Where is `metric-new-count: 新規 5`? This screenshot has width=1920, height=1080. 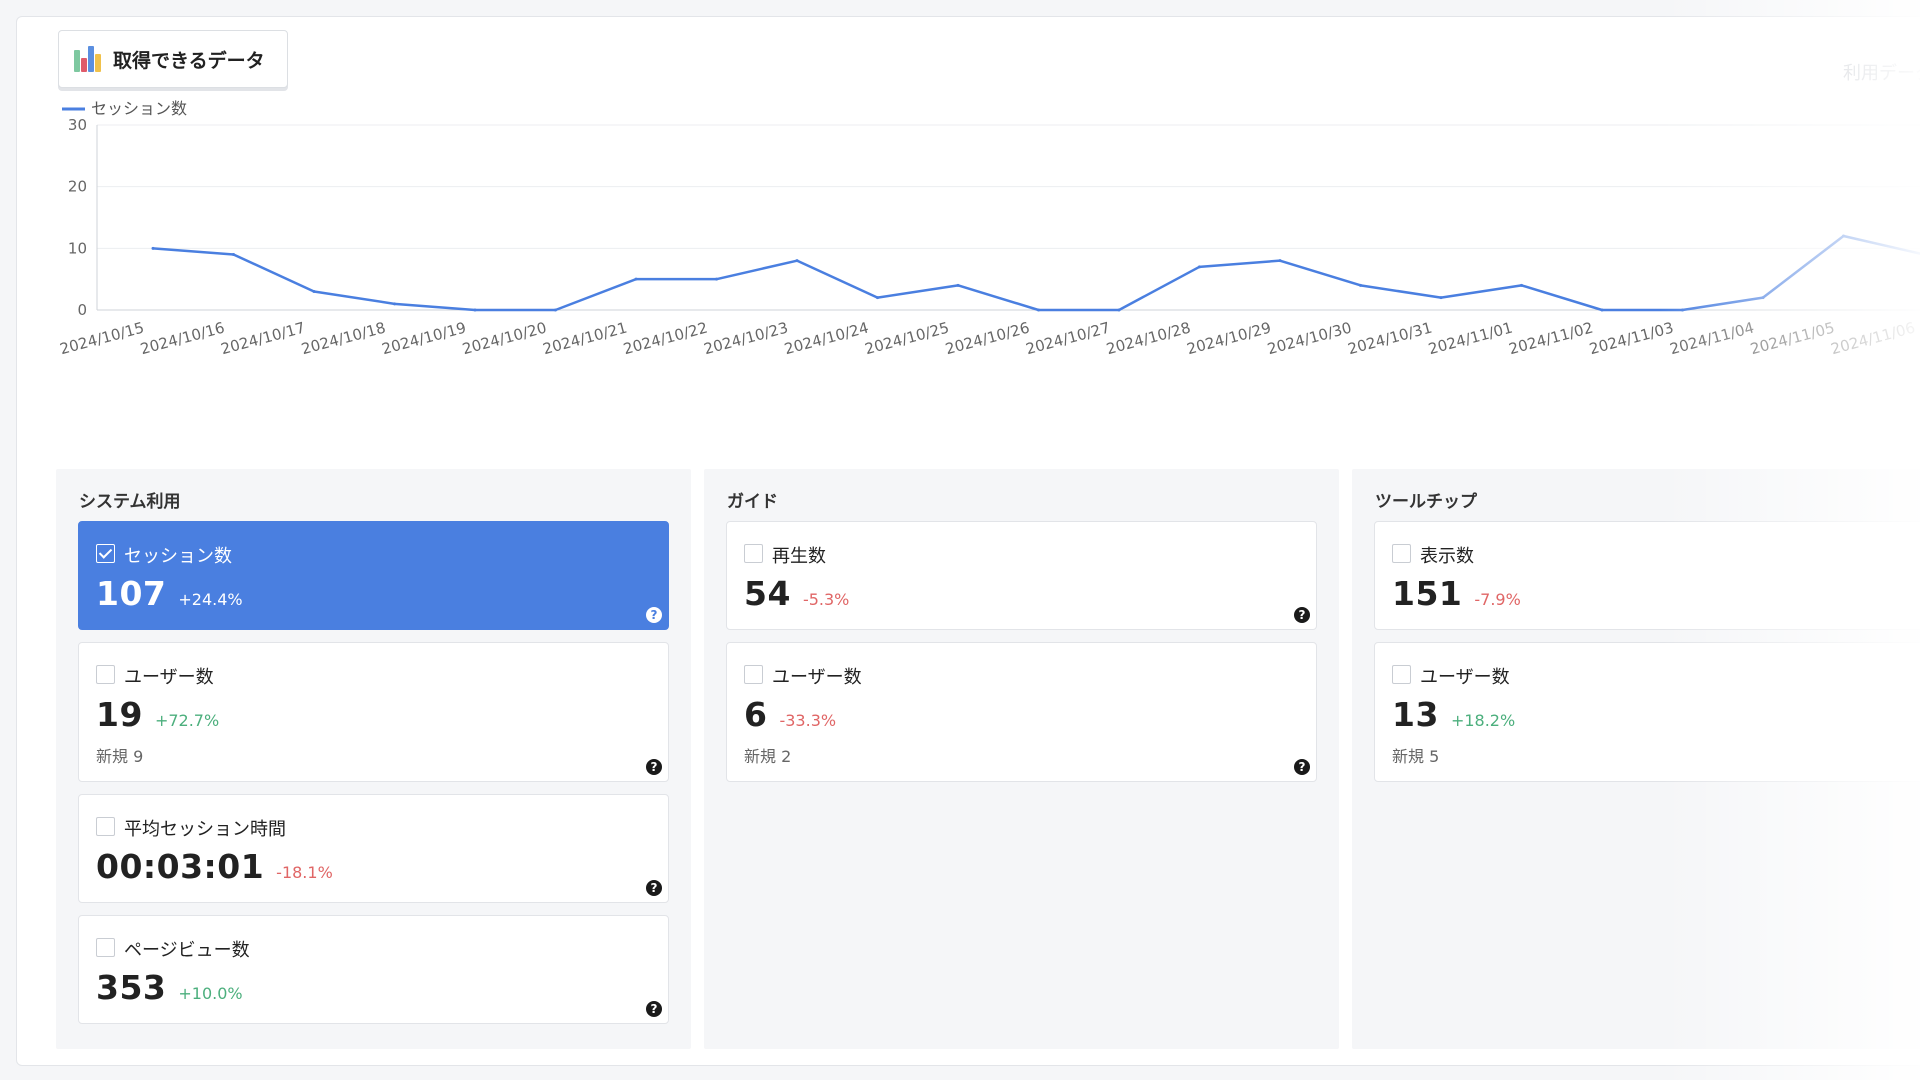 metric-new-count: 新規 5 is located at coordinates (1416, 756).